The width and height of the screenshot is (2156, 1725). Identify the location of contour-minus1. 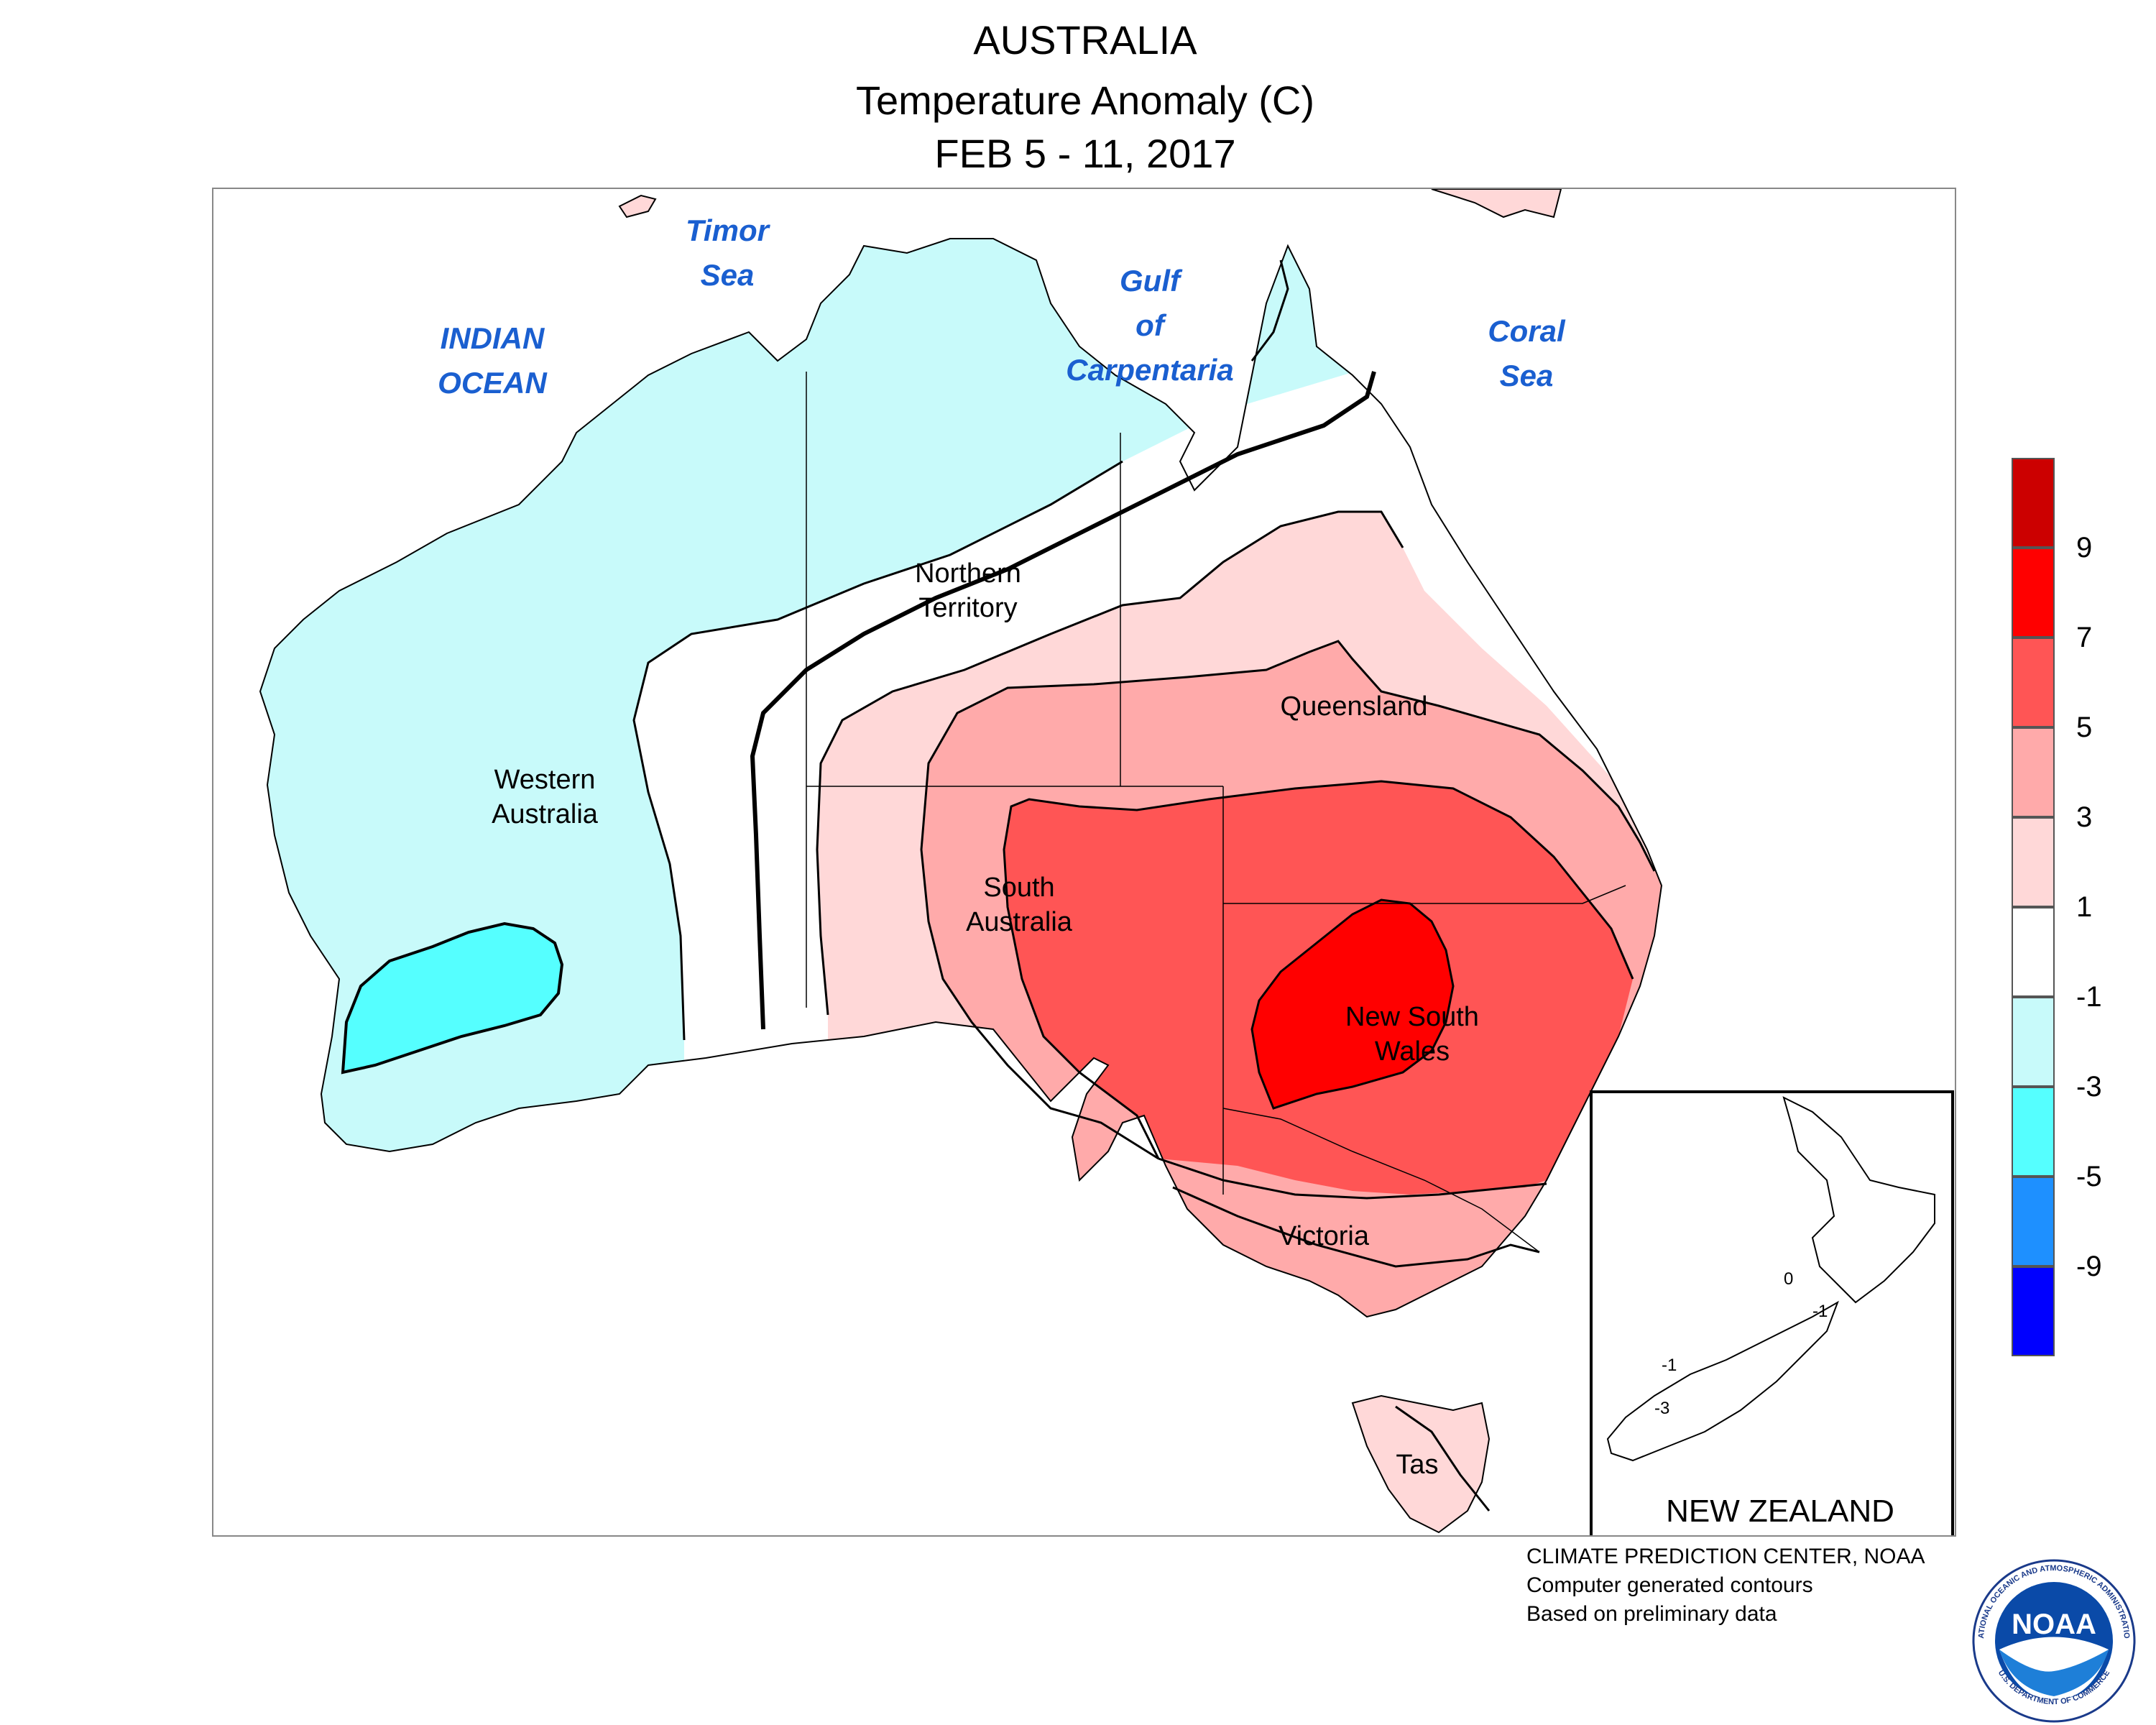
(877, 750).